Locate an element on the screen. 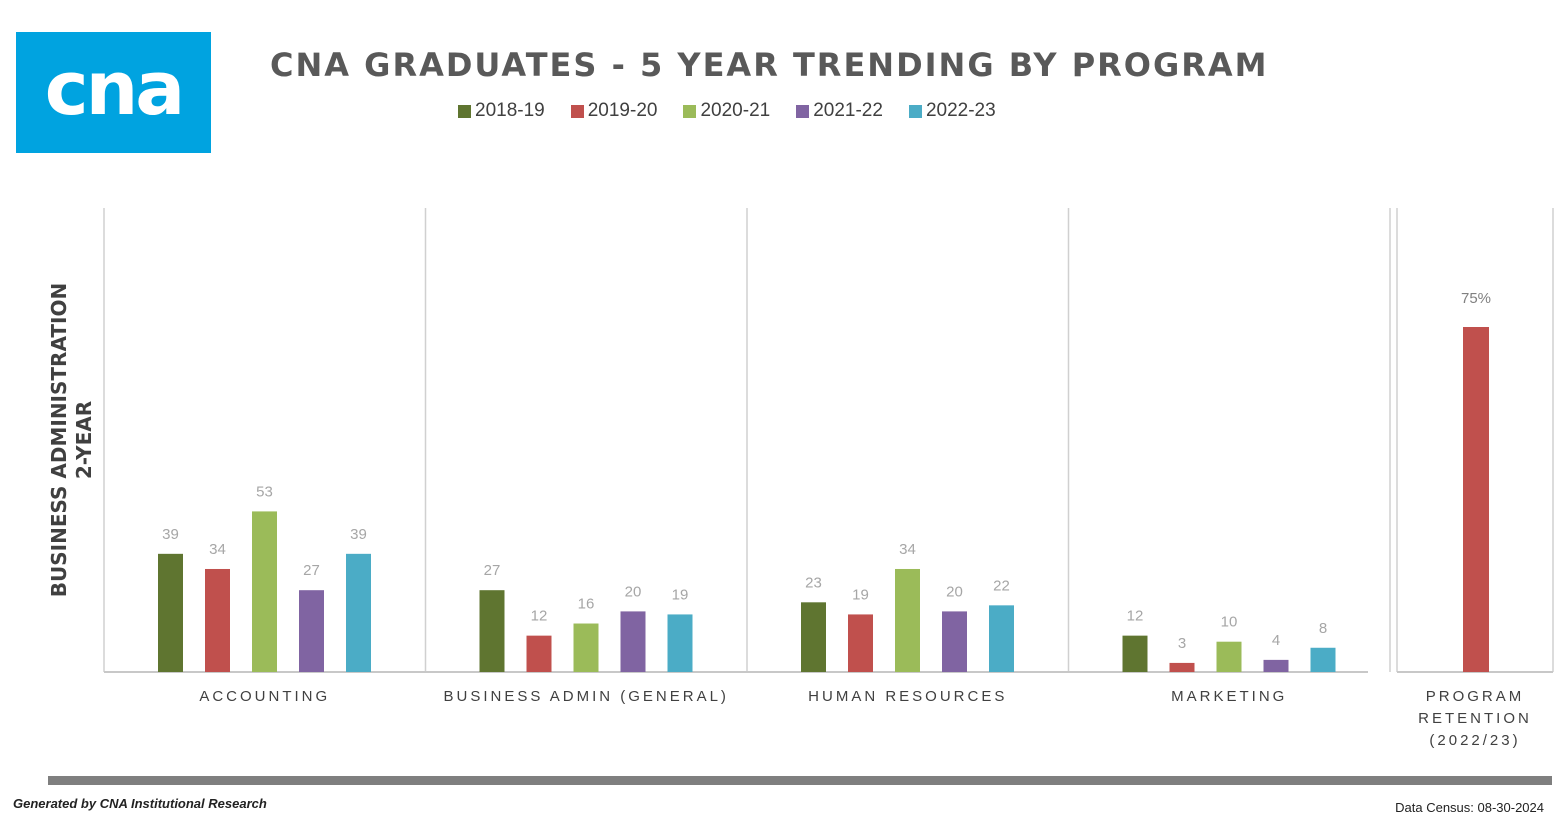 This screenshot has height=820, width=1563. retention-bar is located at coordinates (1476, 499).